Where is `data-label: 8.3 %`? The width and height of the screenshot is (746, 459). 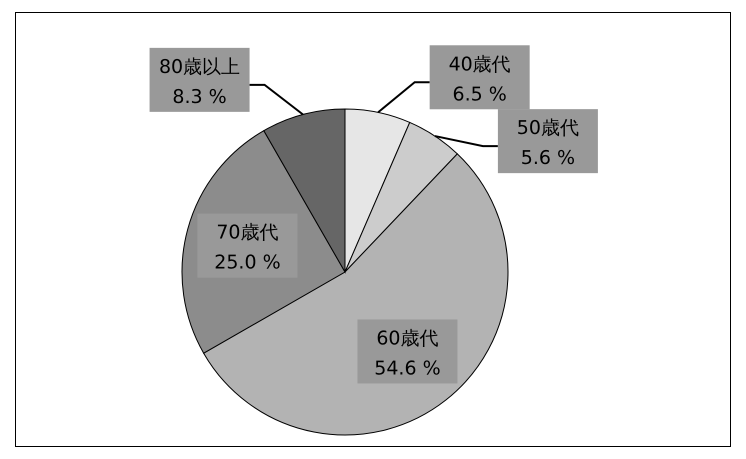
data-label: 8.3 % is located at coordinates (199, 97).